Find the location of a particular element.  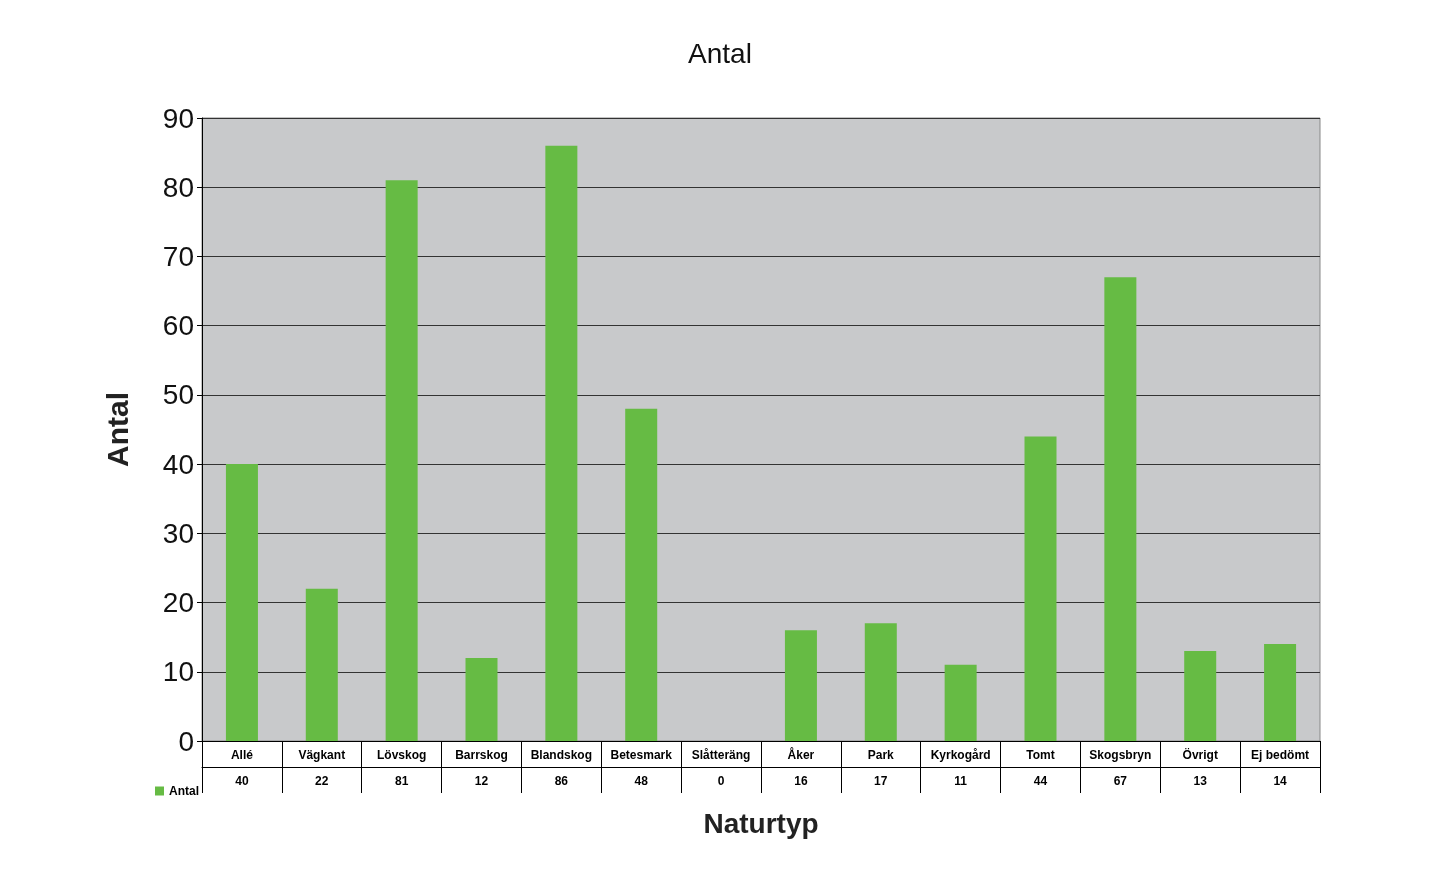

y-tick-label: 60 is located at coordinates (178, 326).